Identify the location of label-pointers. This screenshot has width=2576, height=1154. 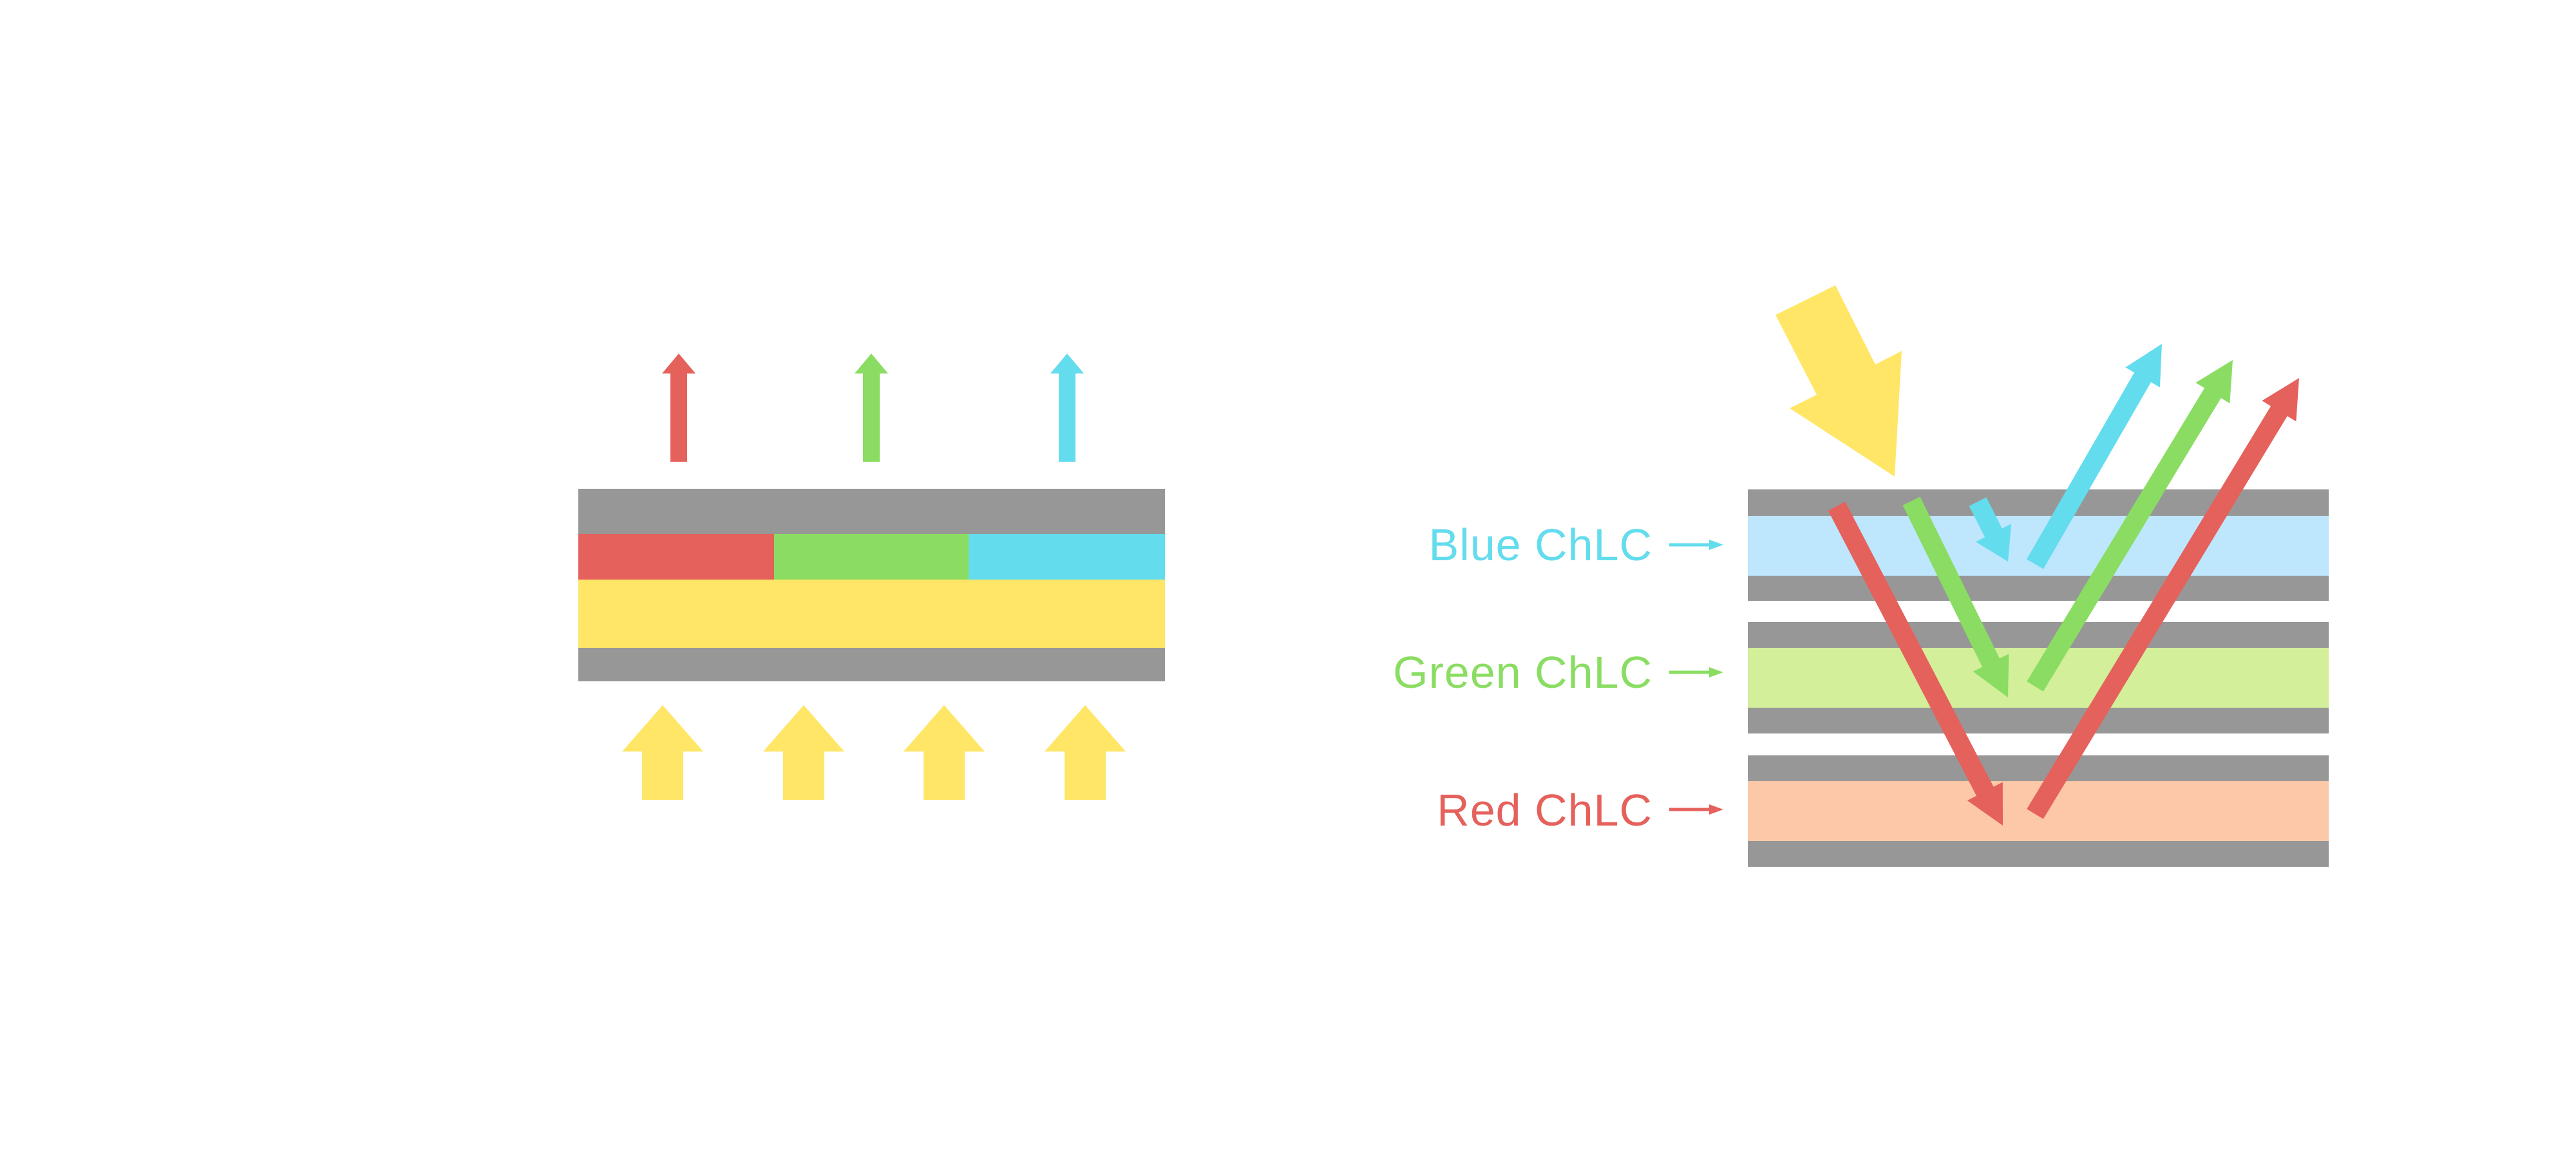
(1696, 677).